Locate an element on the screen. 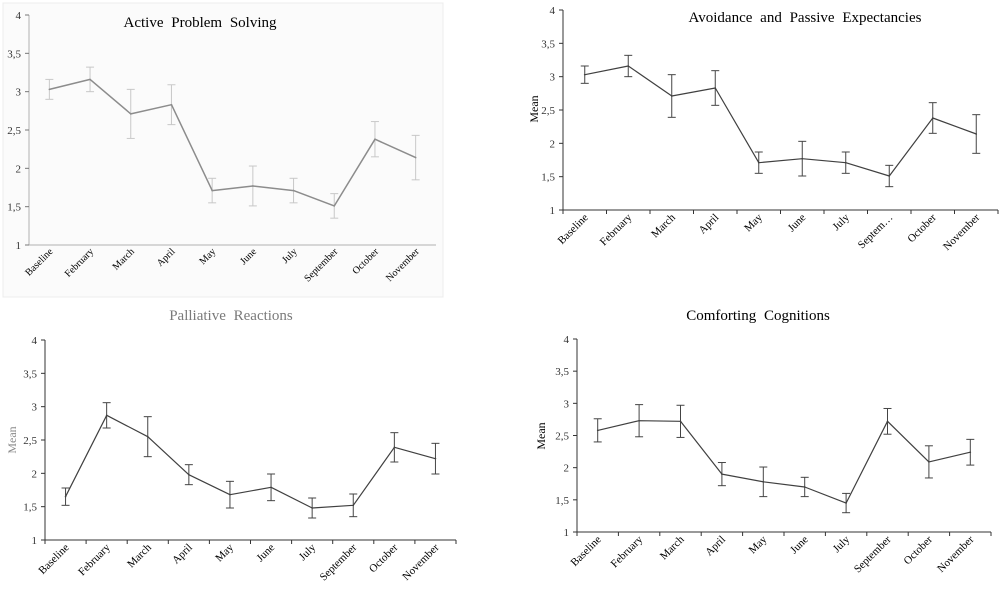 This screenshot has width=1000, height=597. y-tick-label: 1,5 is located at coordinates (30, 508).